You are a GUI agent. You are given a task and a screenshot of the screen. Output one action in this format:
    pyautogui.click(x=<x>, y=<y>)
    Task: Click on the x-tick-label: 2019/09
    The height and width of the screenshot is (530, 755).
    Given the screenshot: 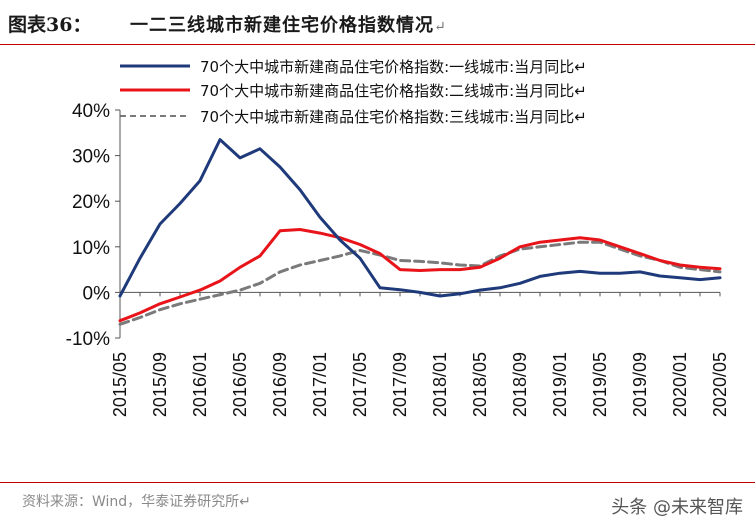 What is the action you would take?
    pyautogui.click(x=640, y=384)
    